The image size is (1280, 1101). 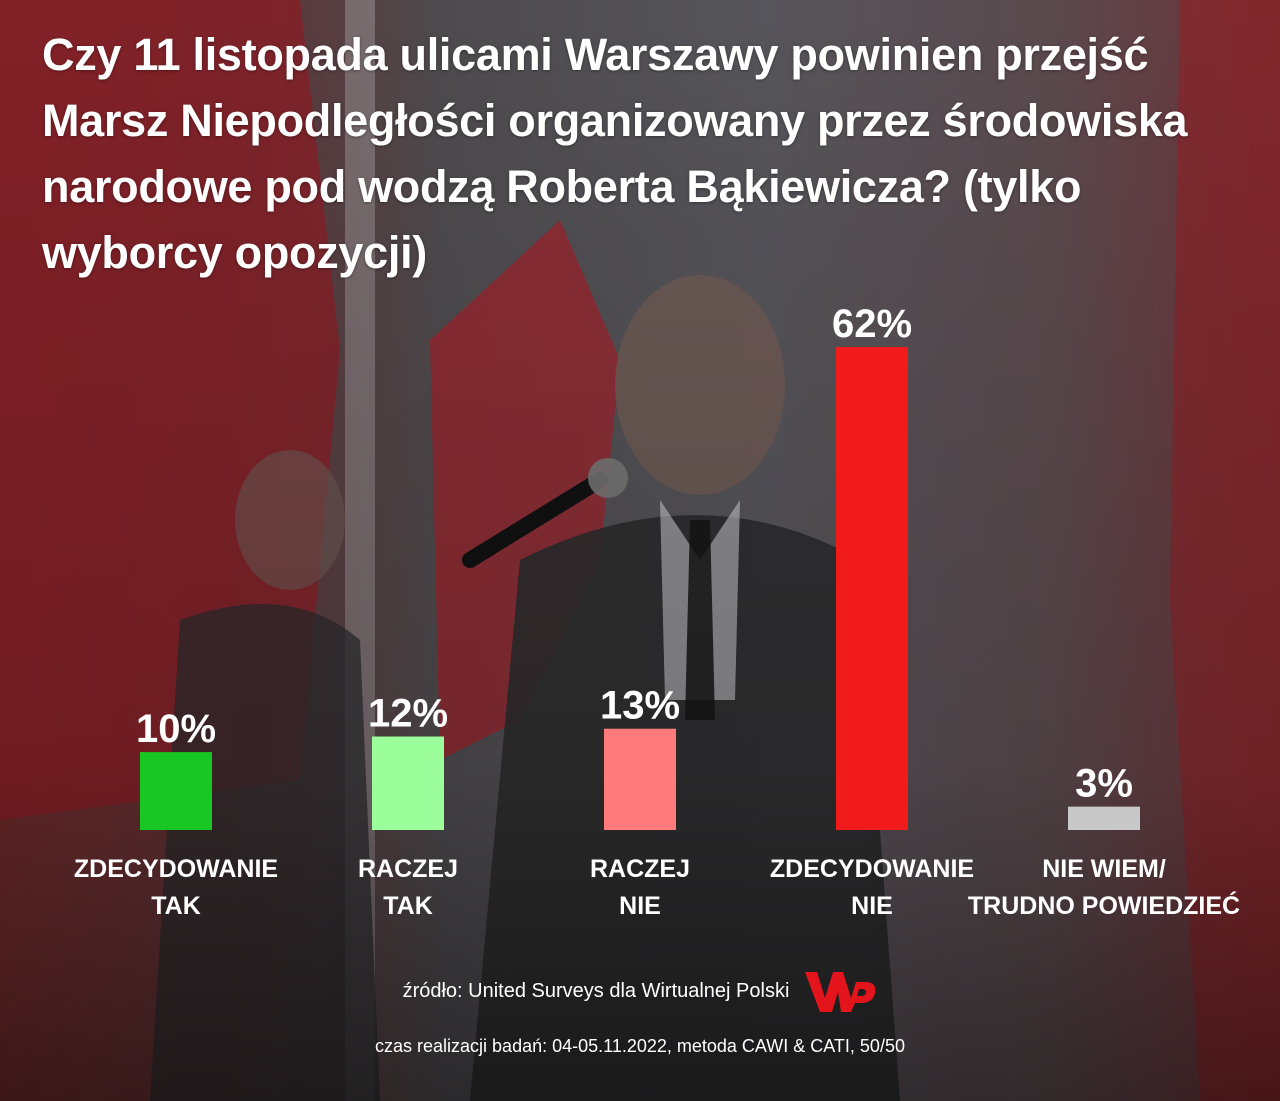 What do you see at coordinates (872, 906) in the screenshot?
I see `category-label-4-line-2: NIE` at bounding box center [872, 906].